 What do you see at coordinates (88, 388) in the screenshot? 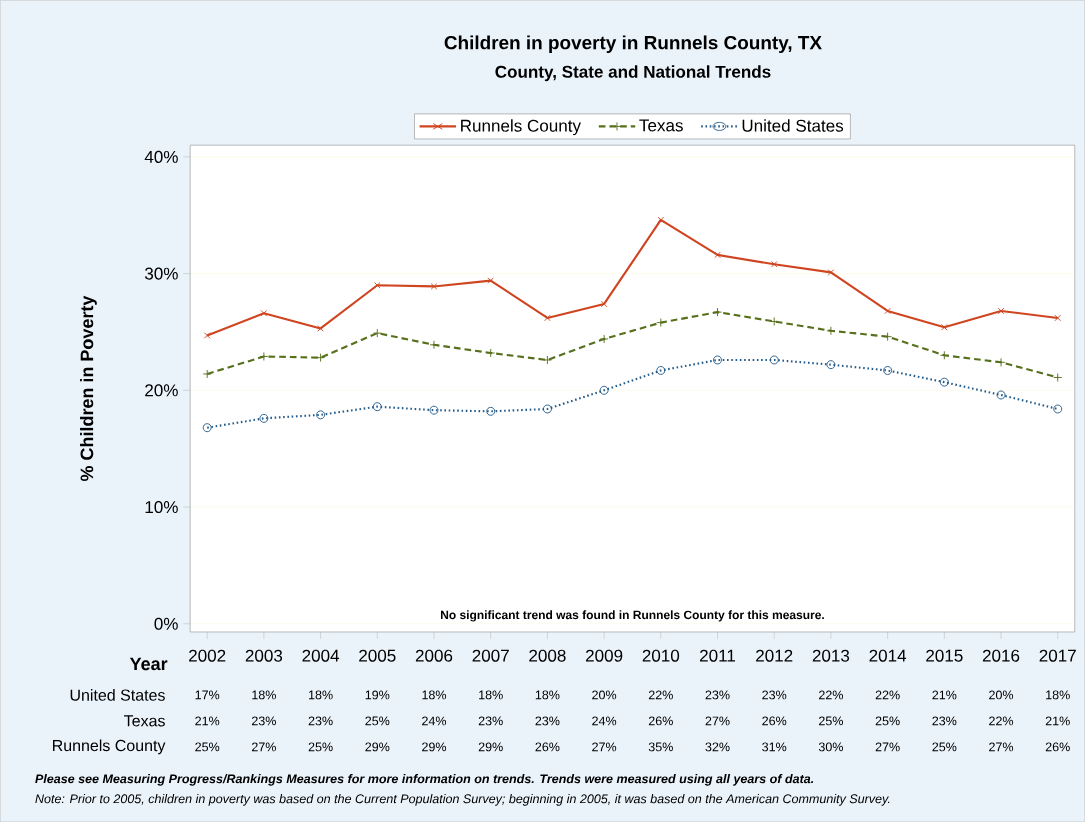
I see `y-axis-title: % Children in Poverty` at bounding box center [88, 388].